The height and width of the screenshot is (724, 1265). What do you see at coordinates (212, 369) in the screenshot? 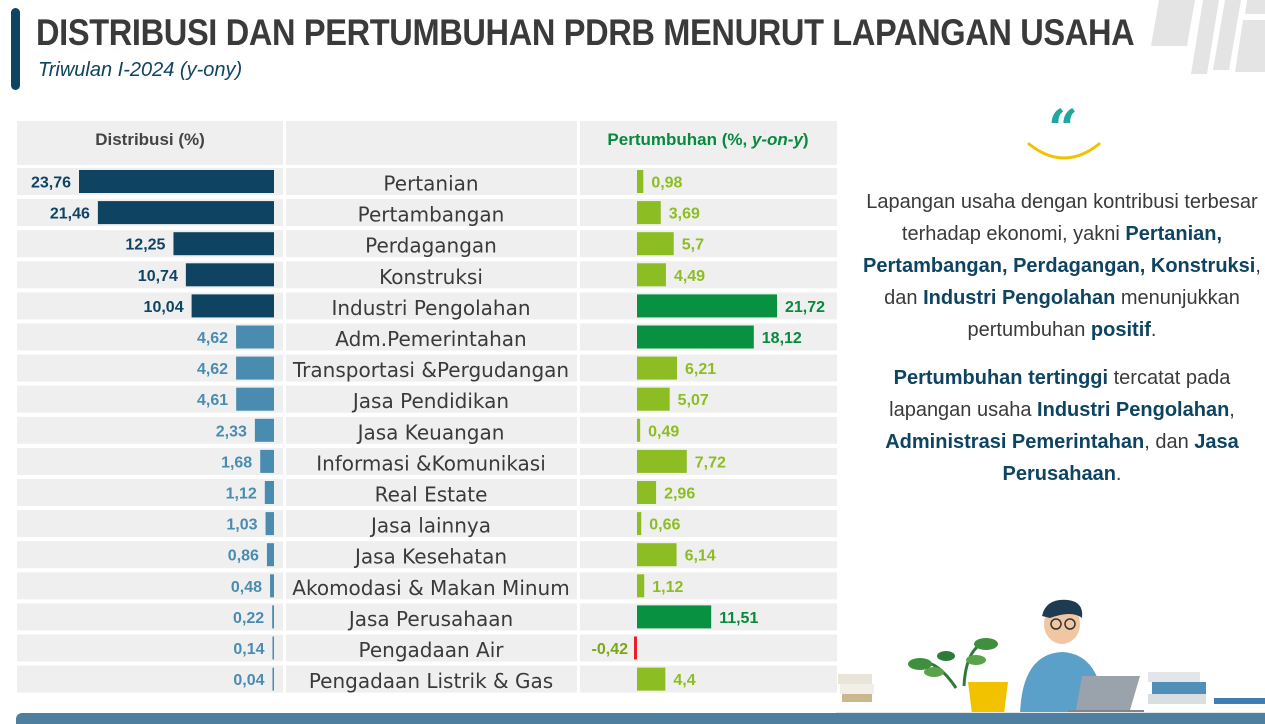
I see `distribution-value-label: 4,62` at bounding box center [212, 369].